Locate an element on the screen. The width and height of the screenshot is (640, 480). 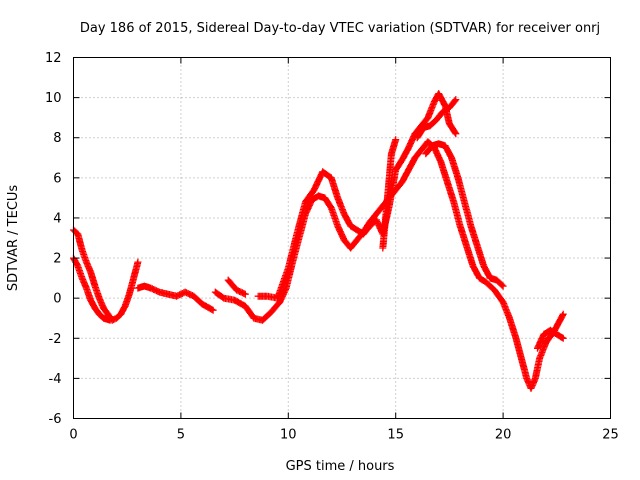
x-tick-label: 5 is located at coordinates (181, 435).